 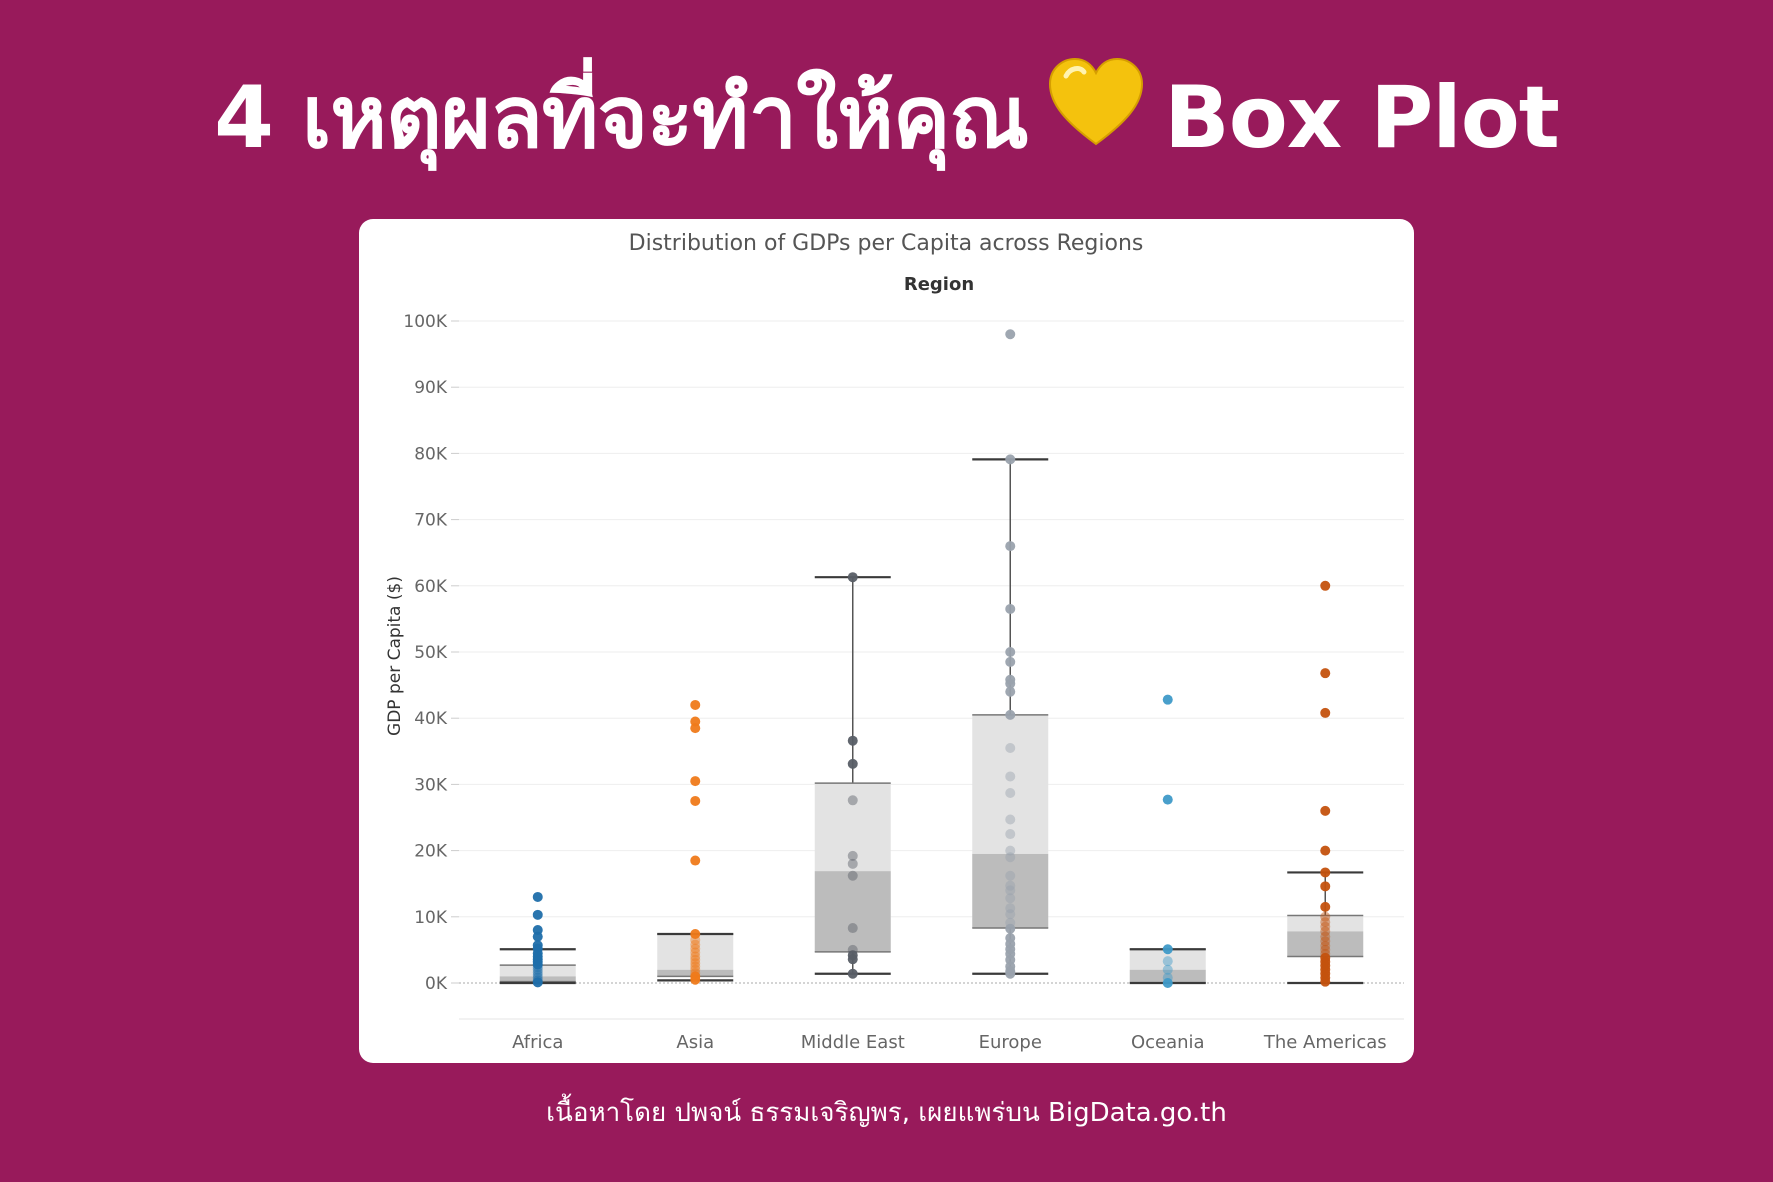 What do you see at coordinates (1168, 1042) in the screenshot?
I see `x-tick-label: Oceania` at bounding box center [1168, 1042].